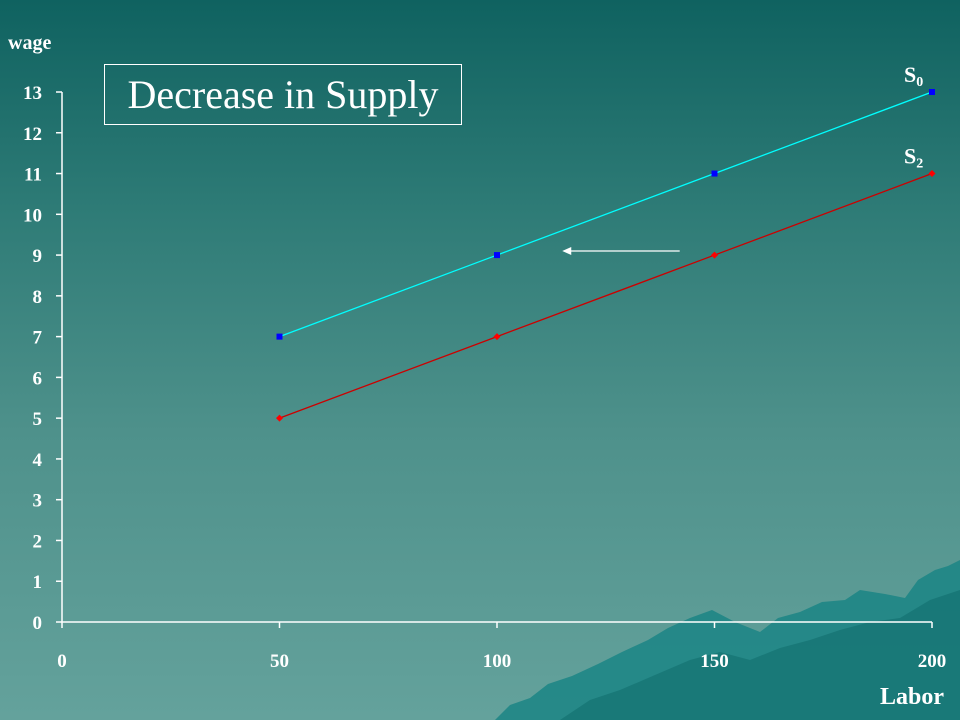 This screenshot has width=960, height=720. Describe the element at coordinates (38, 460) in the screenshot. I see `y-tick-label: 4` at that location.